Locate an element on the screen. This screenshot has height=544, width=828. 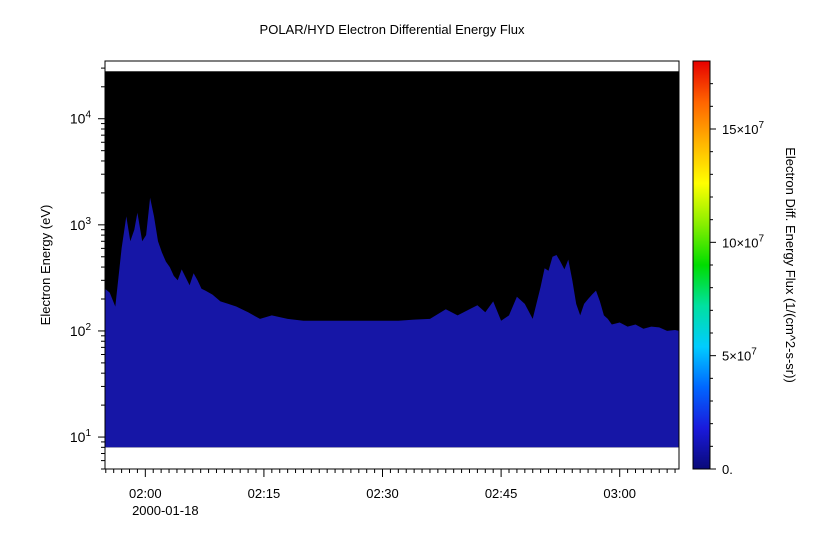
y-tick-label: 10² is located at coordinates (81, 330).